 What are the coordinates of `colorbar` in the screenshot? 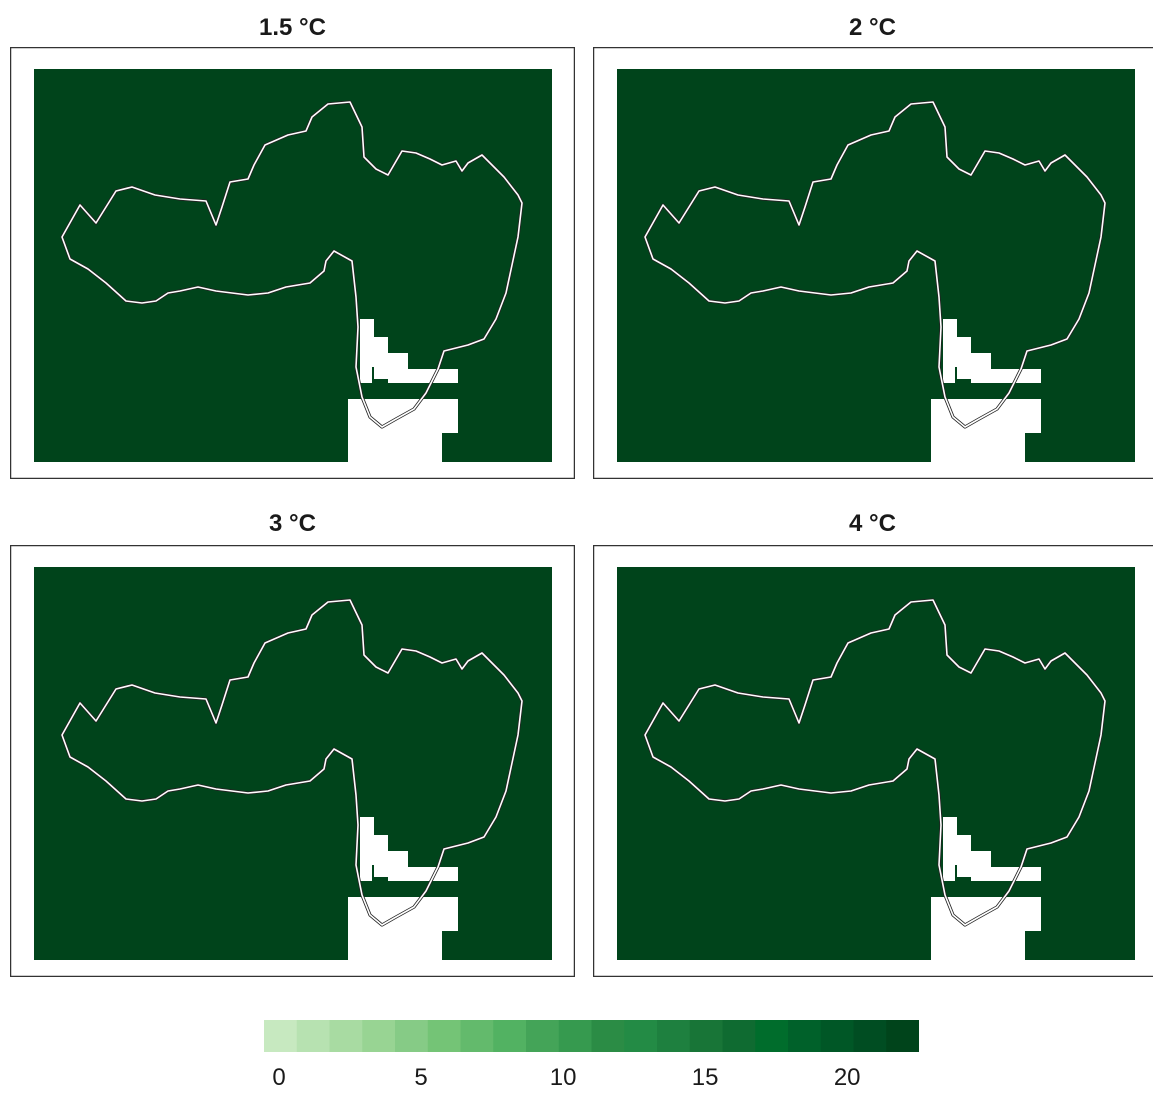 It's located at (591, 1036).